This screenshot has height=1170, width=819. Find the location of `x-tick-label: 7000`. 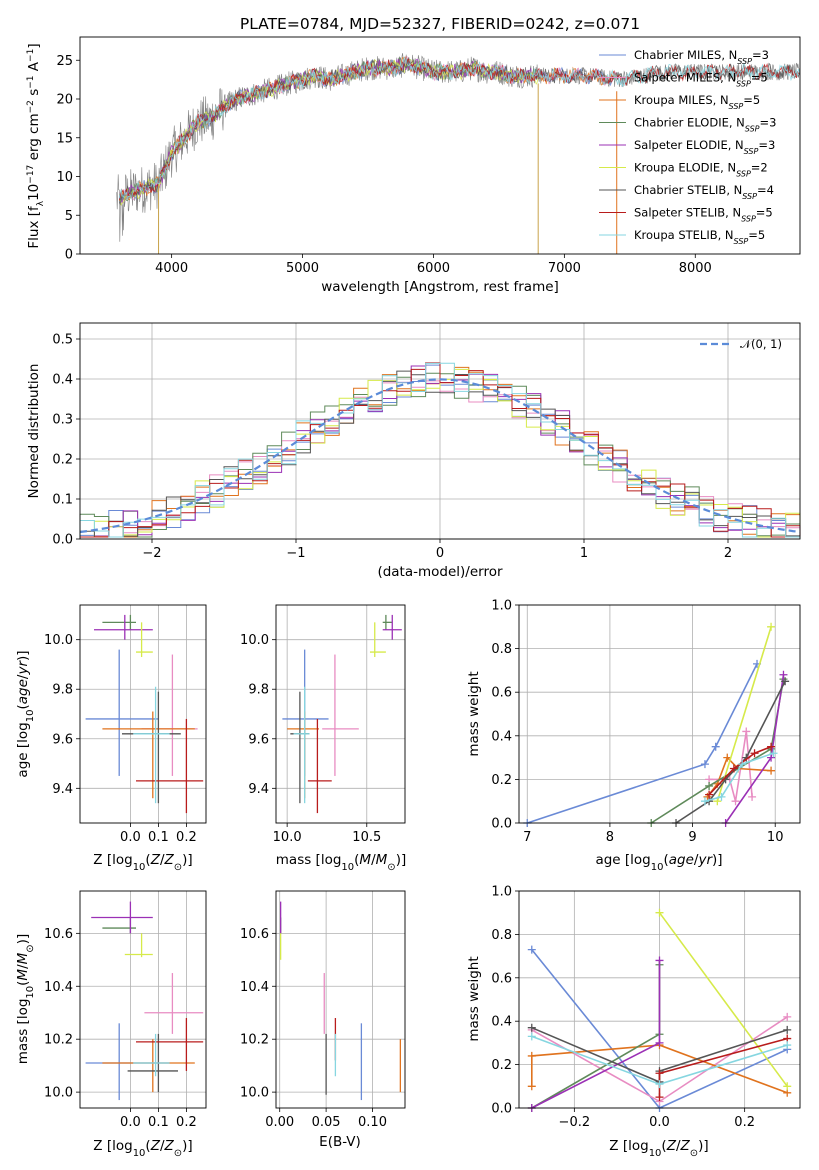

x-tick-label: 7000 is located at coordinates (564, 268).